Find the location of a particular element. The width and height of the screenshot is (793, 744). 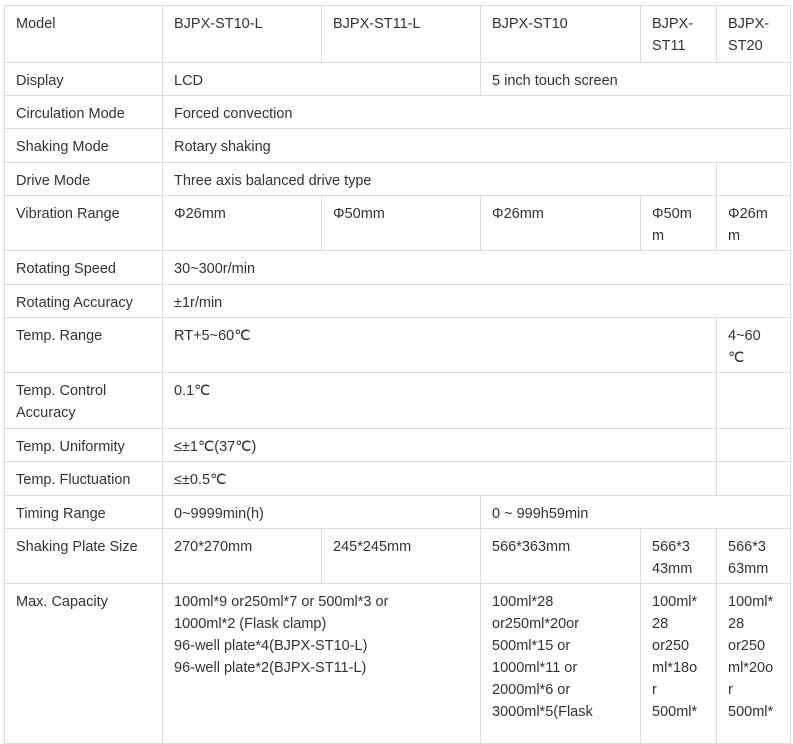

table-row: Rotating Accuracy ±1r/min is located at coordinates (397, 301).